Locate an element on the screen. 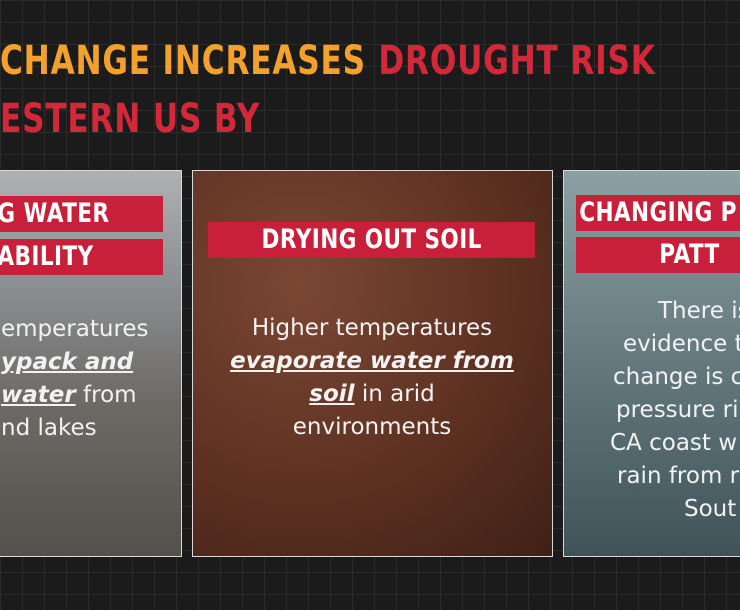  body-text: evaporate water from is located at coordinates (372, 361).